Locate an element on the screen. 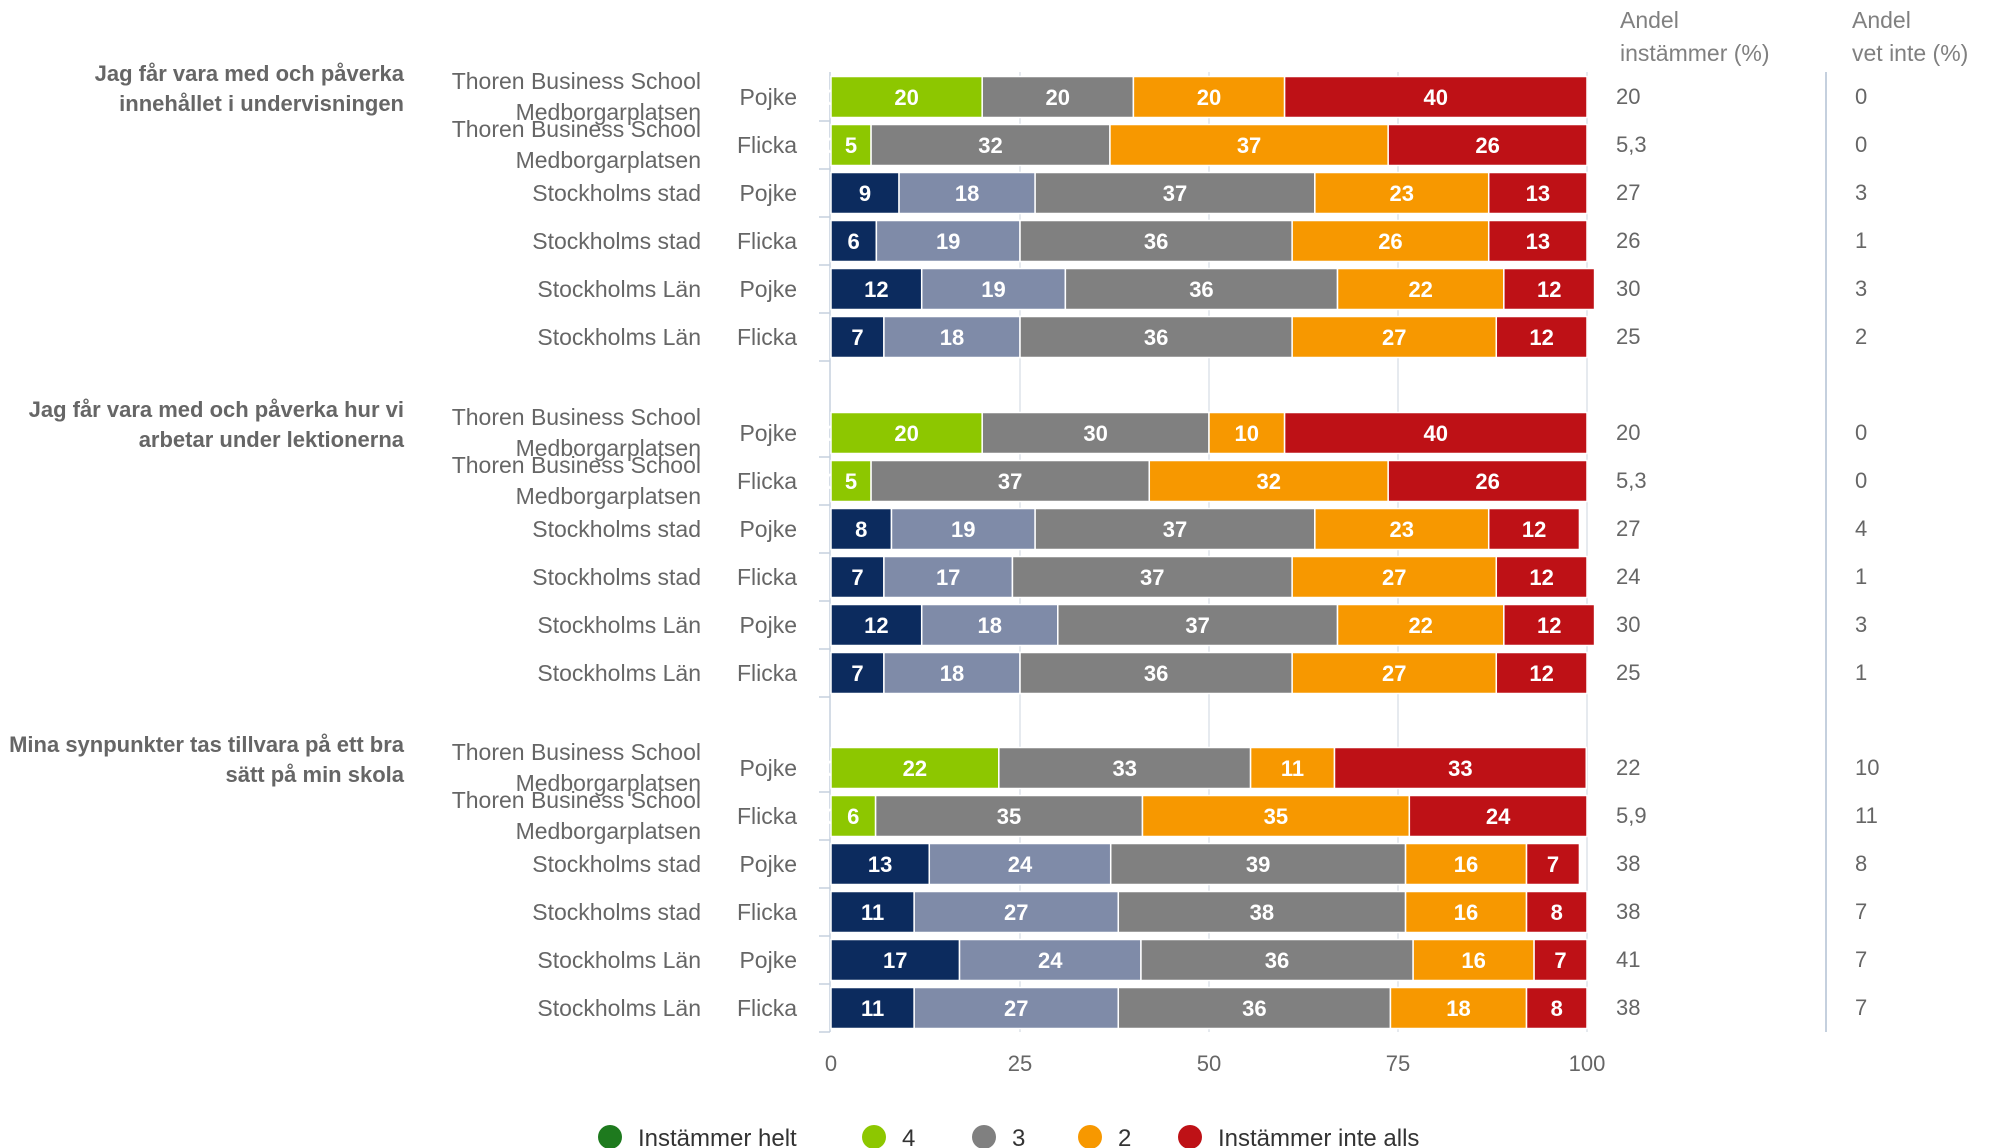 This screenshot has width=1994, height=1148. data-label: 13 is located at coordinates (880, 864).